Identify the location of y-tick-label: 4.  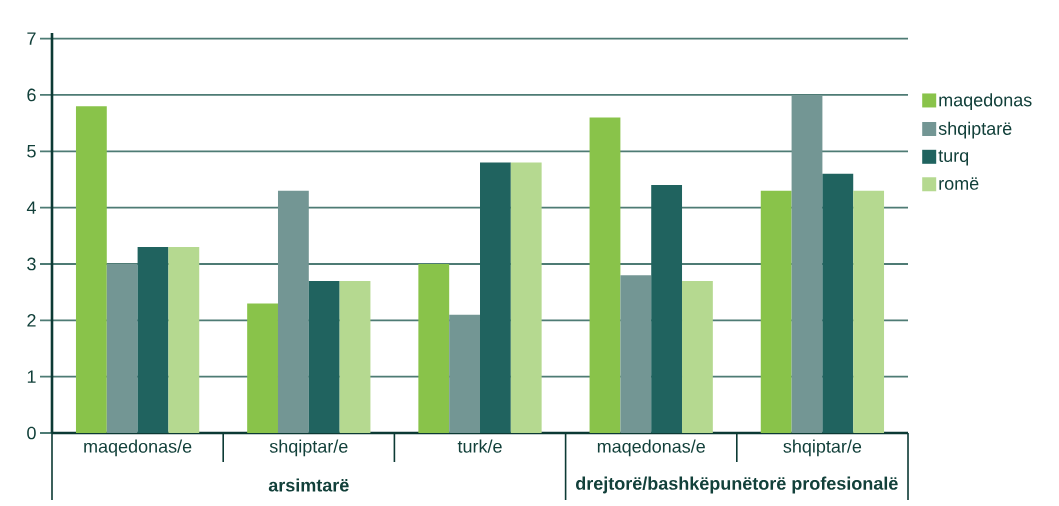
(31, 207).